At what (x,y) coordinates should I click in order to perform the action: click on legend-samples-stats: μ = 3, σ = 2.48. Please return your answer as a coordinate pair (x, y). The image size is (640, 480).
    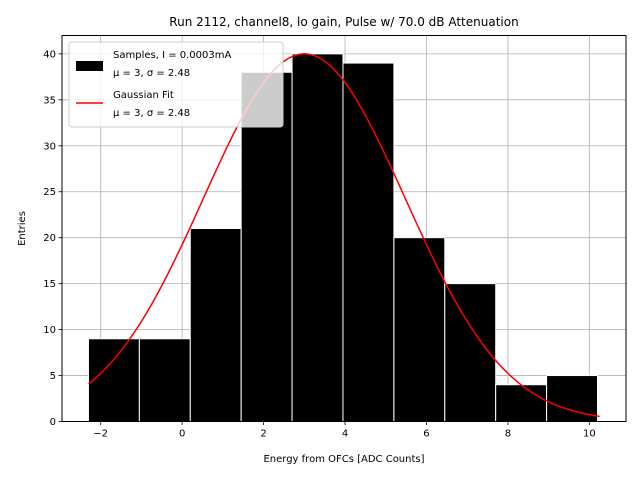
    Looking at the image, I should click on (151, 73).